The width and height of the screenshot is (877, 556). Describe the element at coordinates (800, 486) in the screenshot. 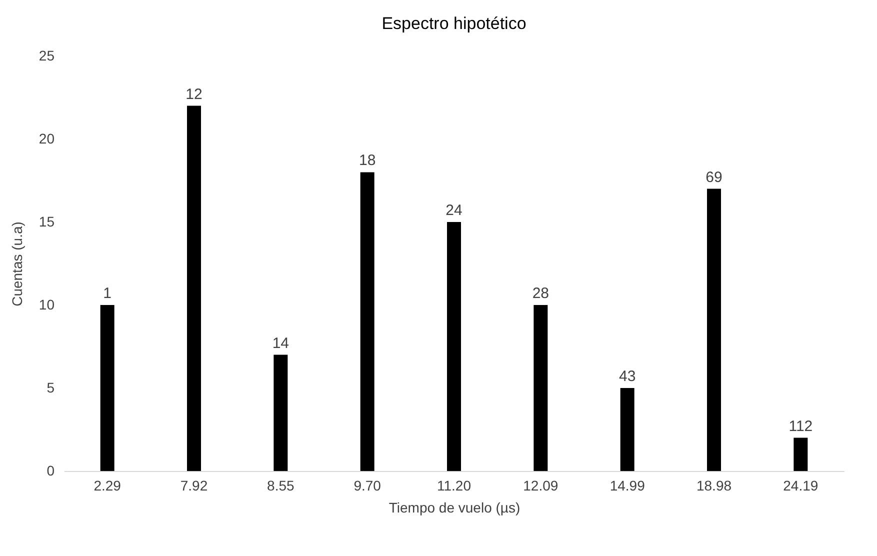

I see `x-tick-label: 24.19` at that location.